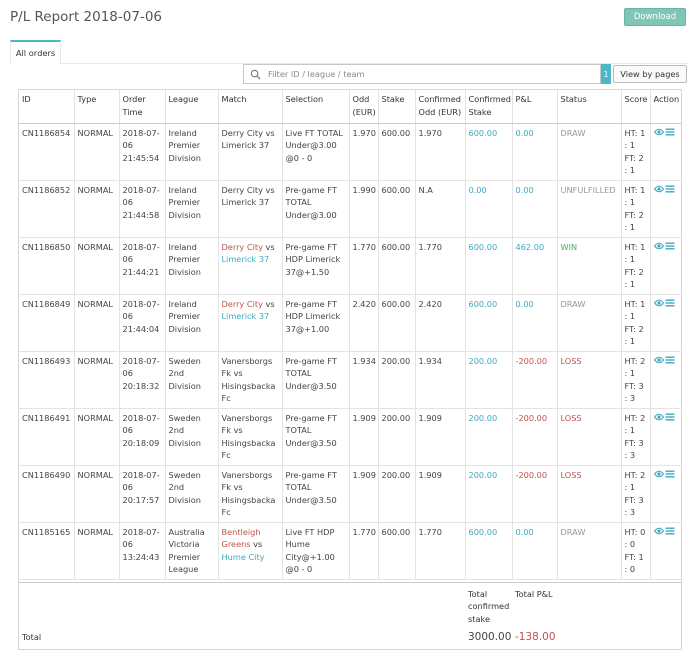 This screenshot has width=700, height=655. Describe the element at coordinates (588, 209) in the screenshot. I see `cell-status: UNFULFILLED` at that location.